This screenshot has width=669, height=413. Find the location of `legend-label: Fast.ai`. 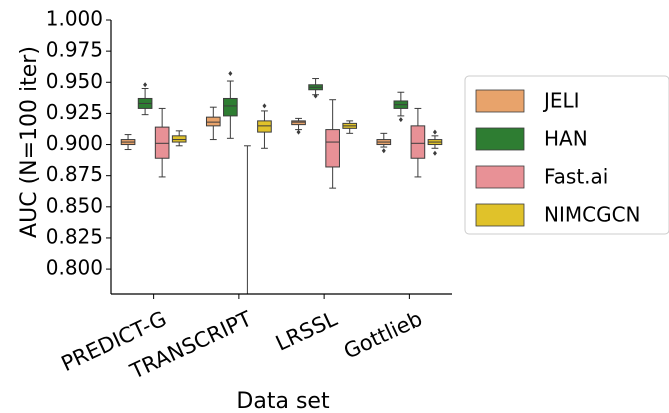

legend-label: Fast.ai is located at coordinates (576, 177).